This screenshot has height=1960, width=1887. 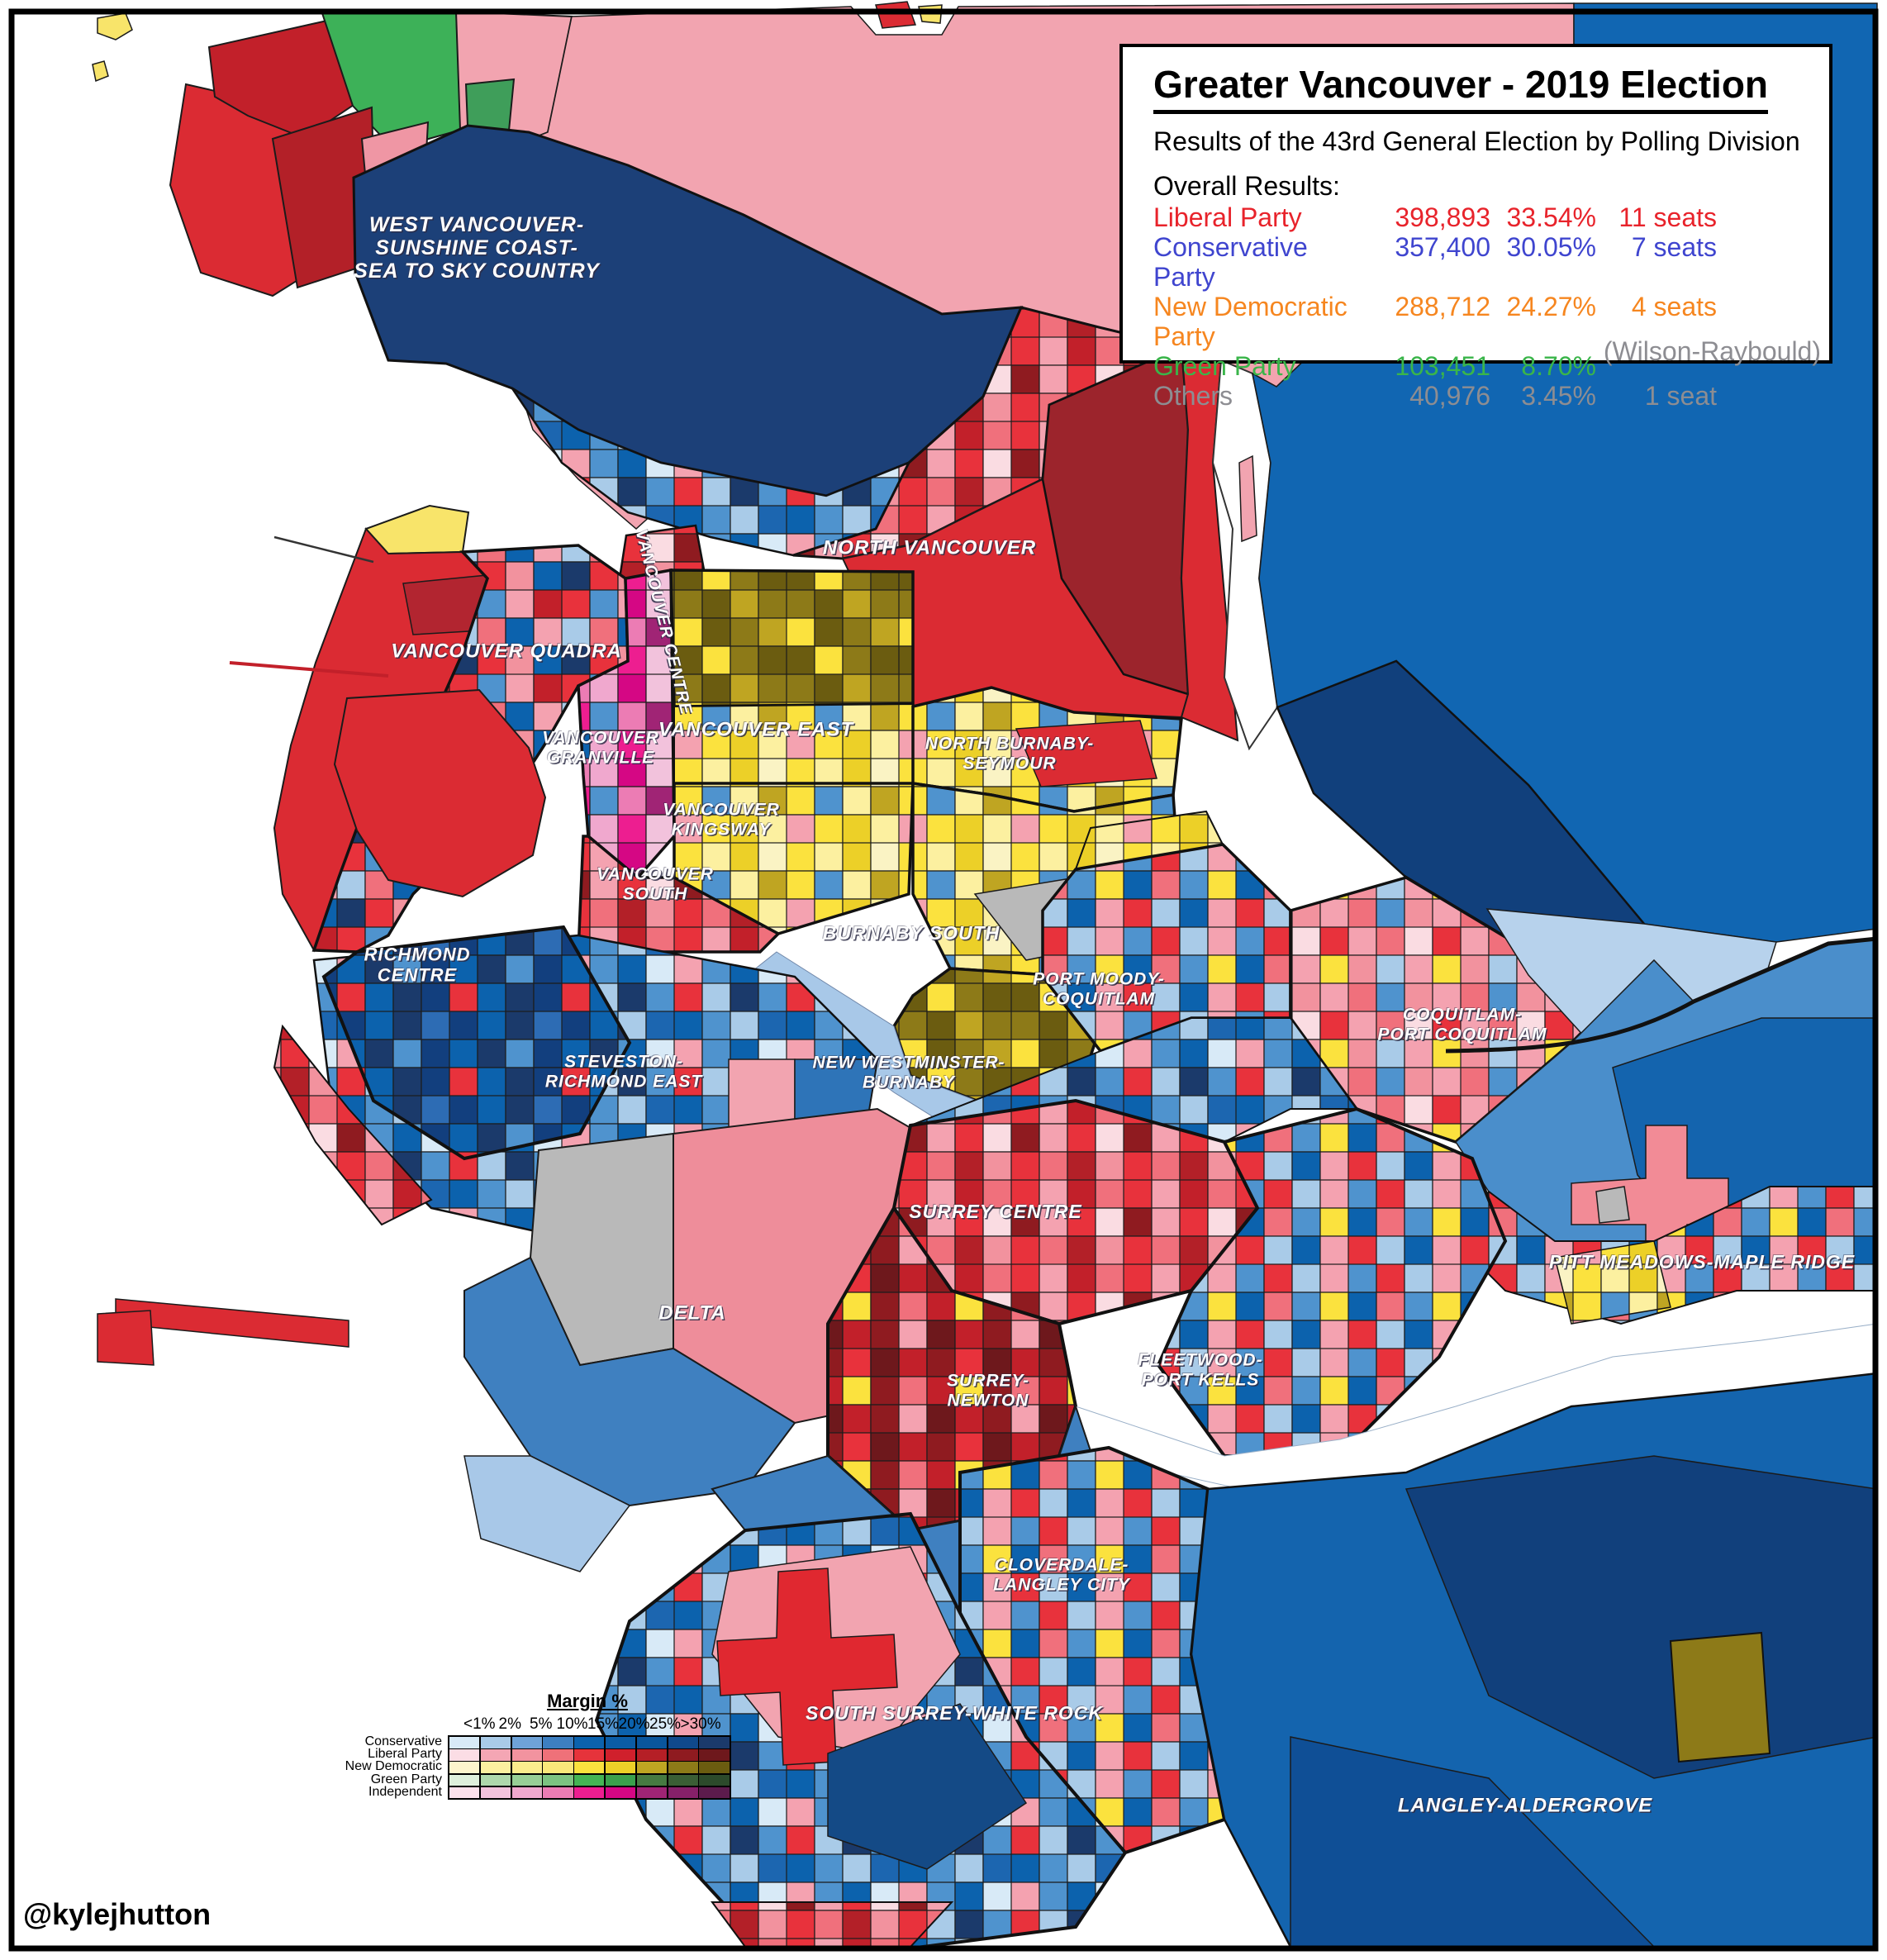 What do you see at coordinates (1099, 989) in the screenshot?
I see `riding-label-port-moody-coquitlam: PORT MOODY- COQUITLAM` at bounding box center [1099, 989].